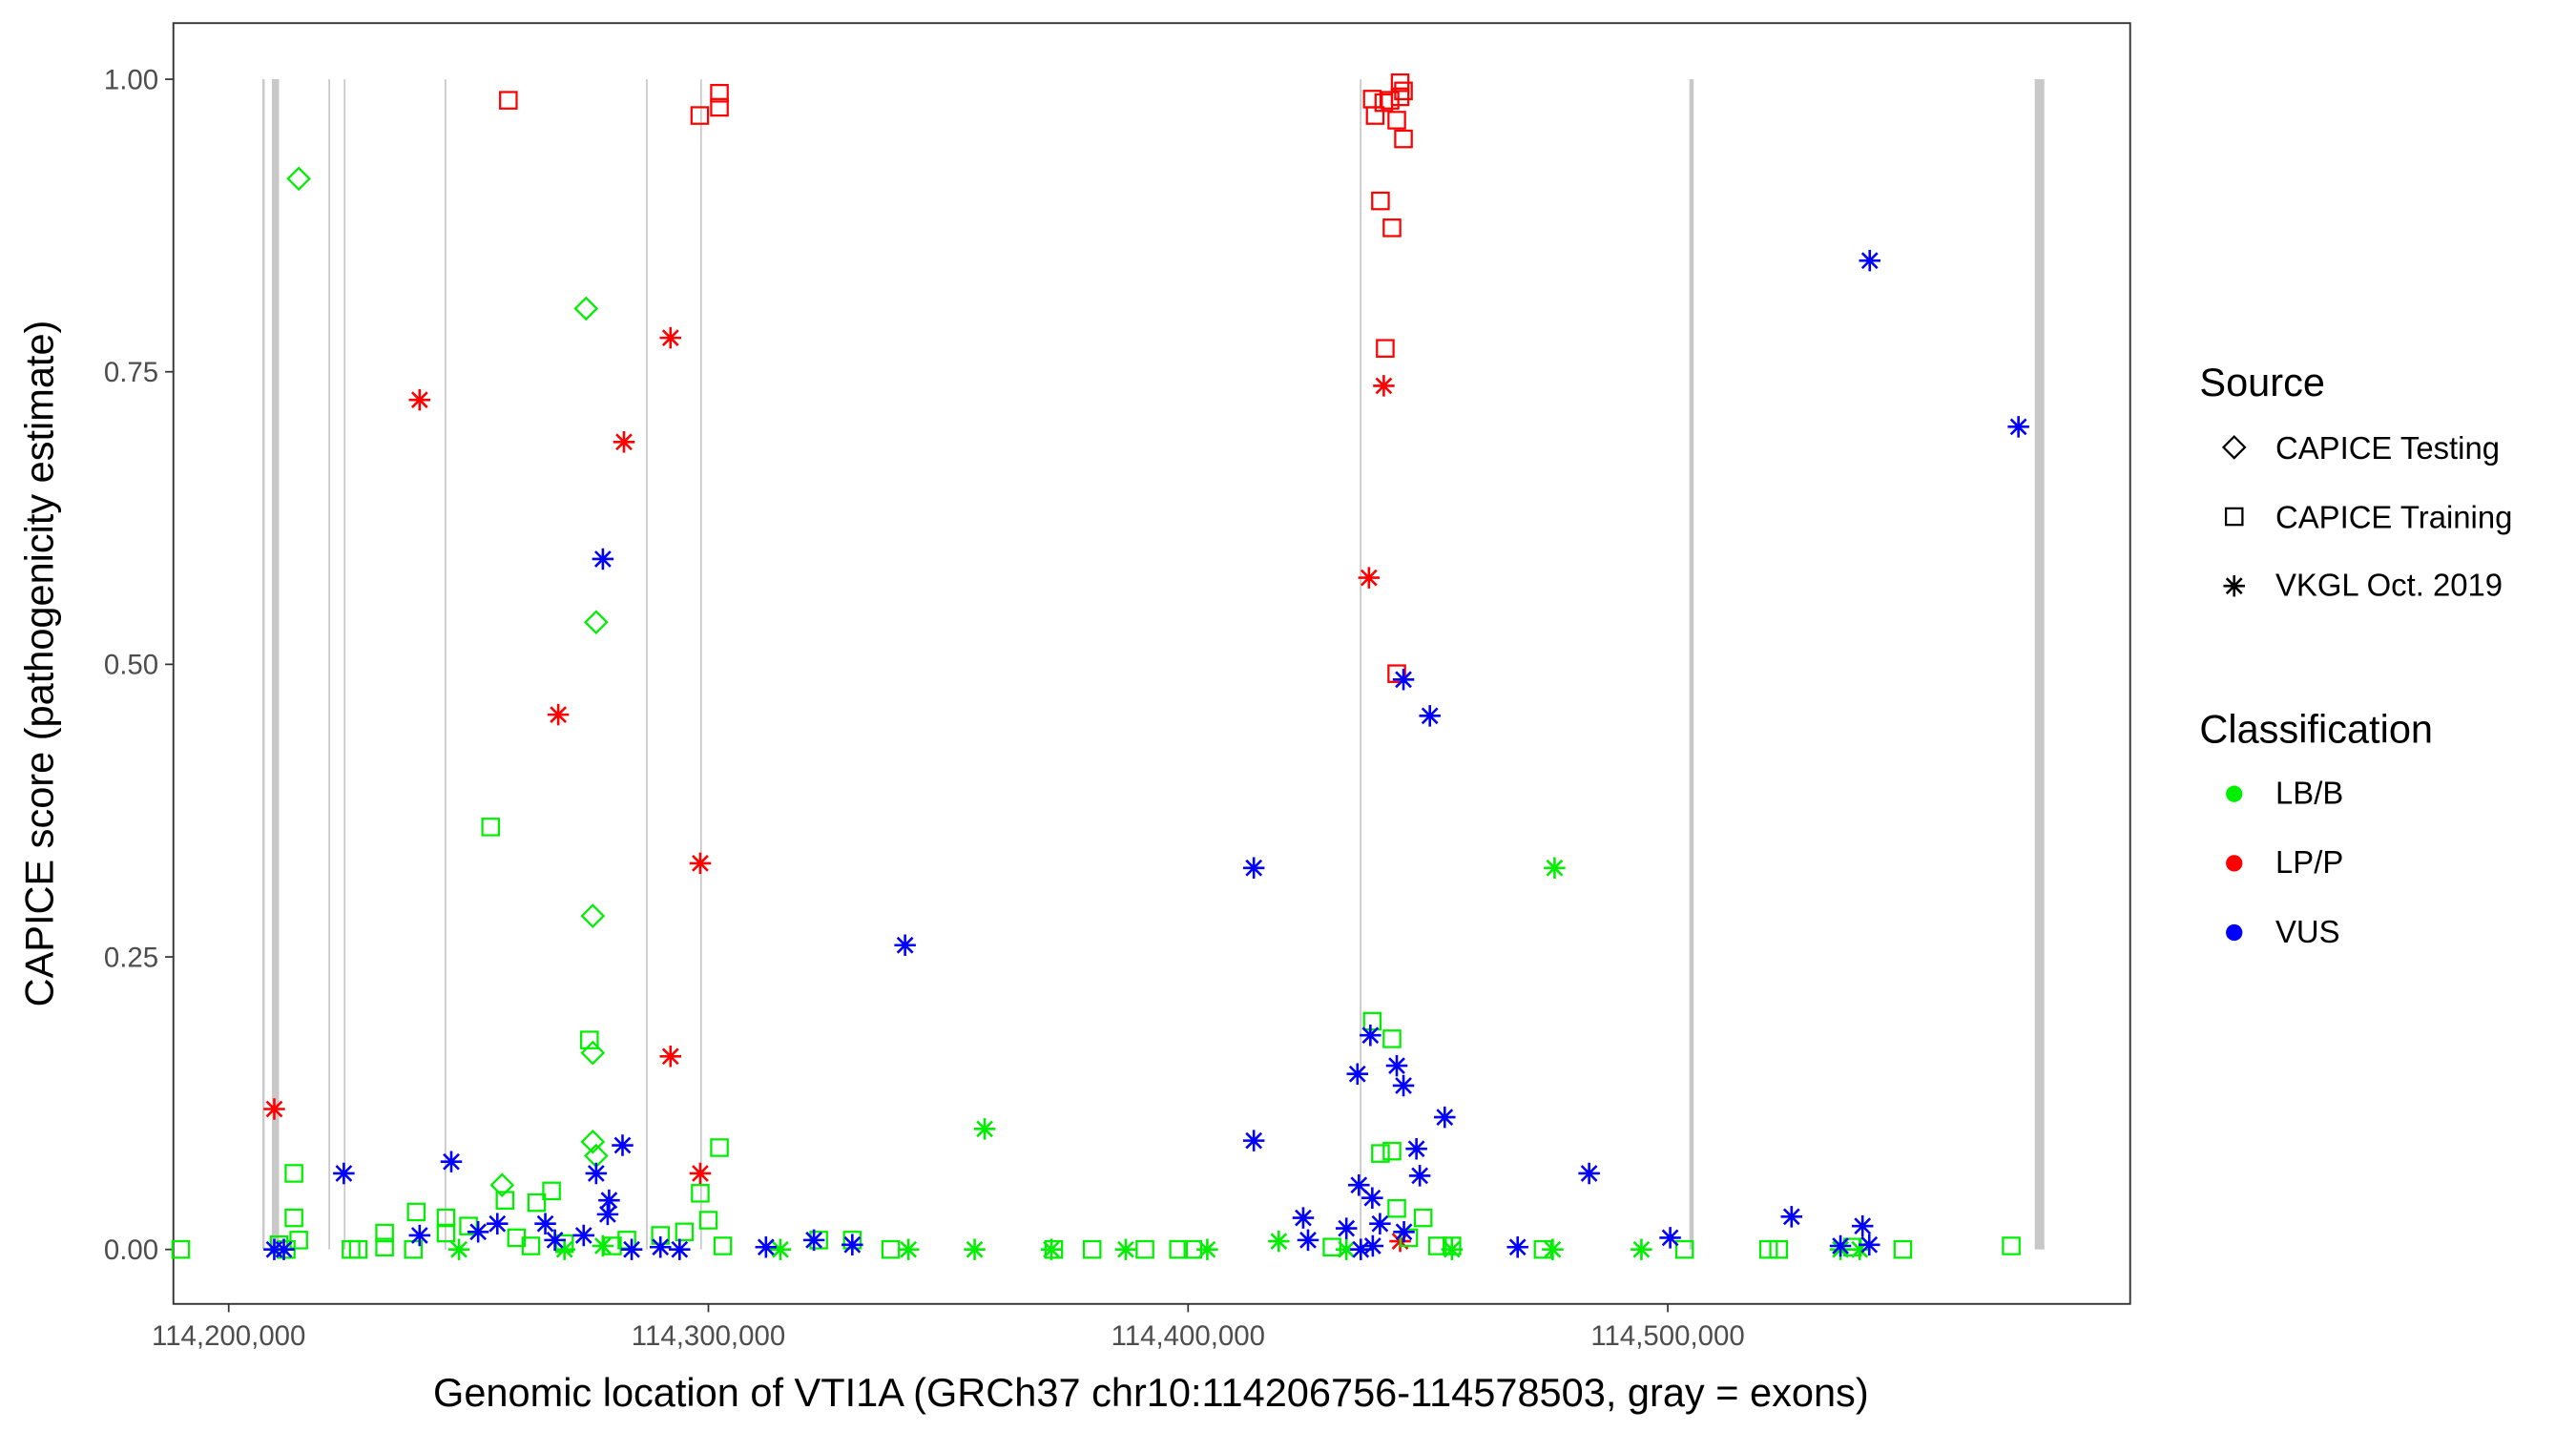 Image resolution: width=2576 pixels, height=1431 pixels. Describe the element at coordinates (2387, 448) in the screenshot. I see `legend-item-capice-testing: CAPICE Testing` at that location.